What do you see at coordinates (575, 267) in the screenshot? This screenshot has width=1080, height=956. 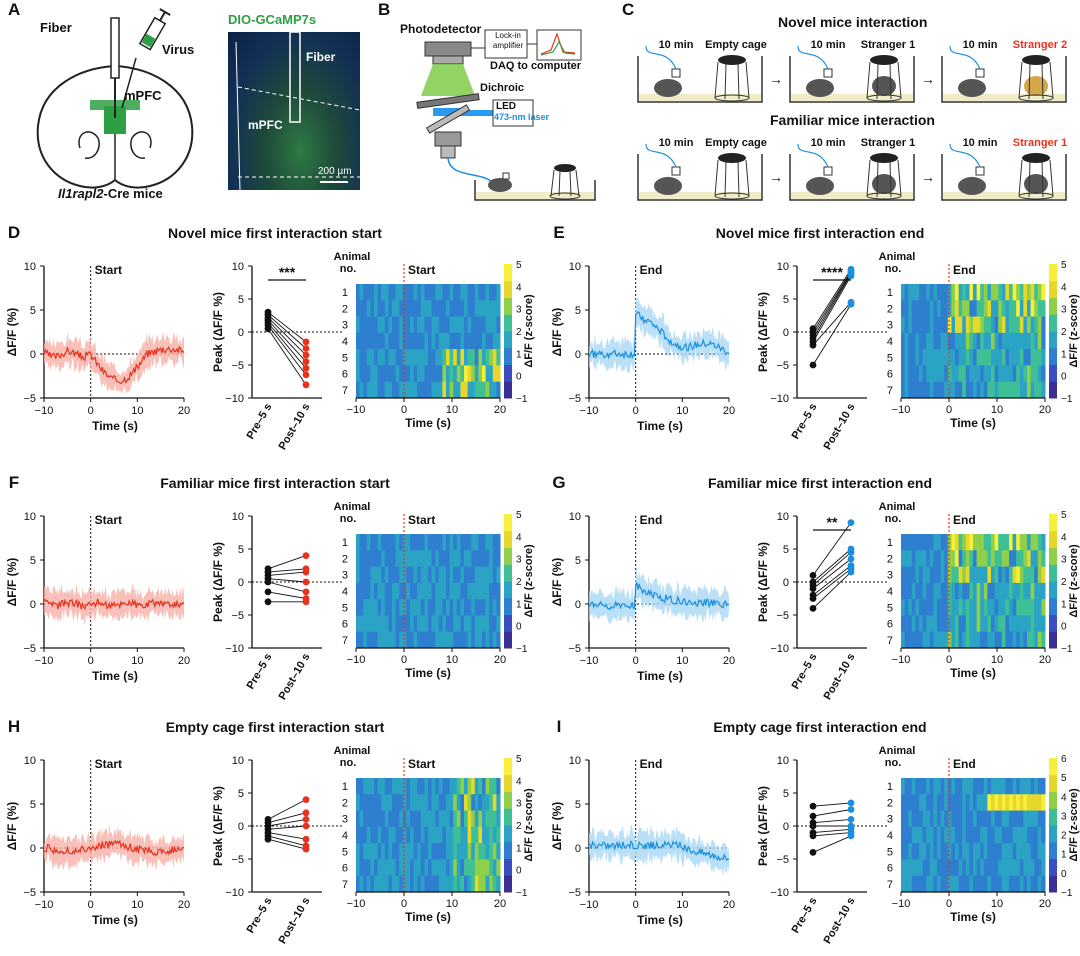 I see `trace-y-tick: 10` at bounding box center [575, 267].